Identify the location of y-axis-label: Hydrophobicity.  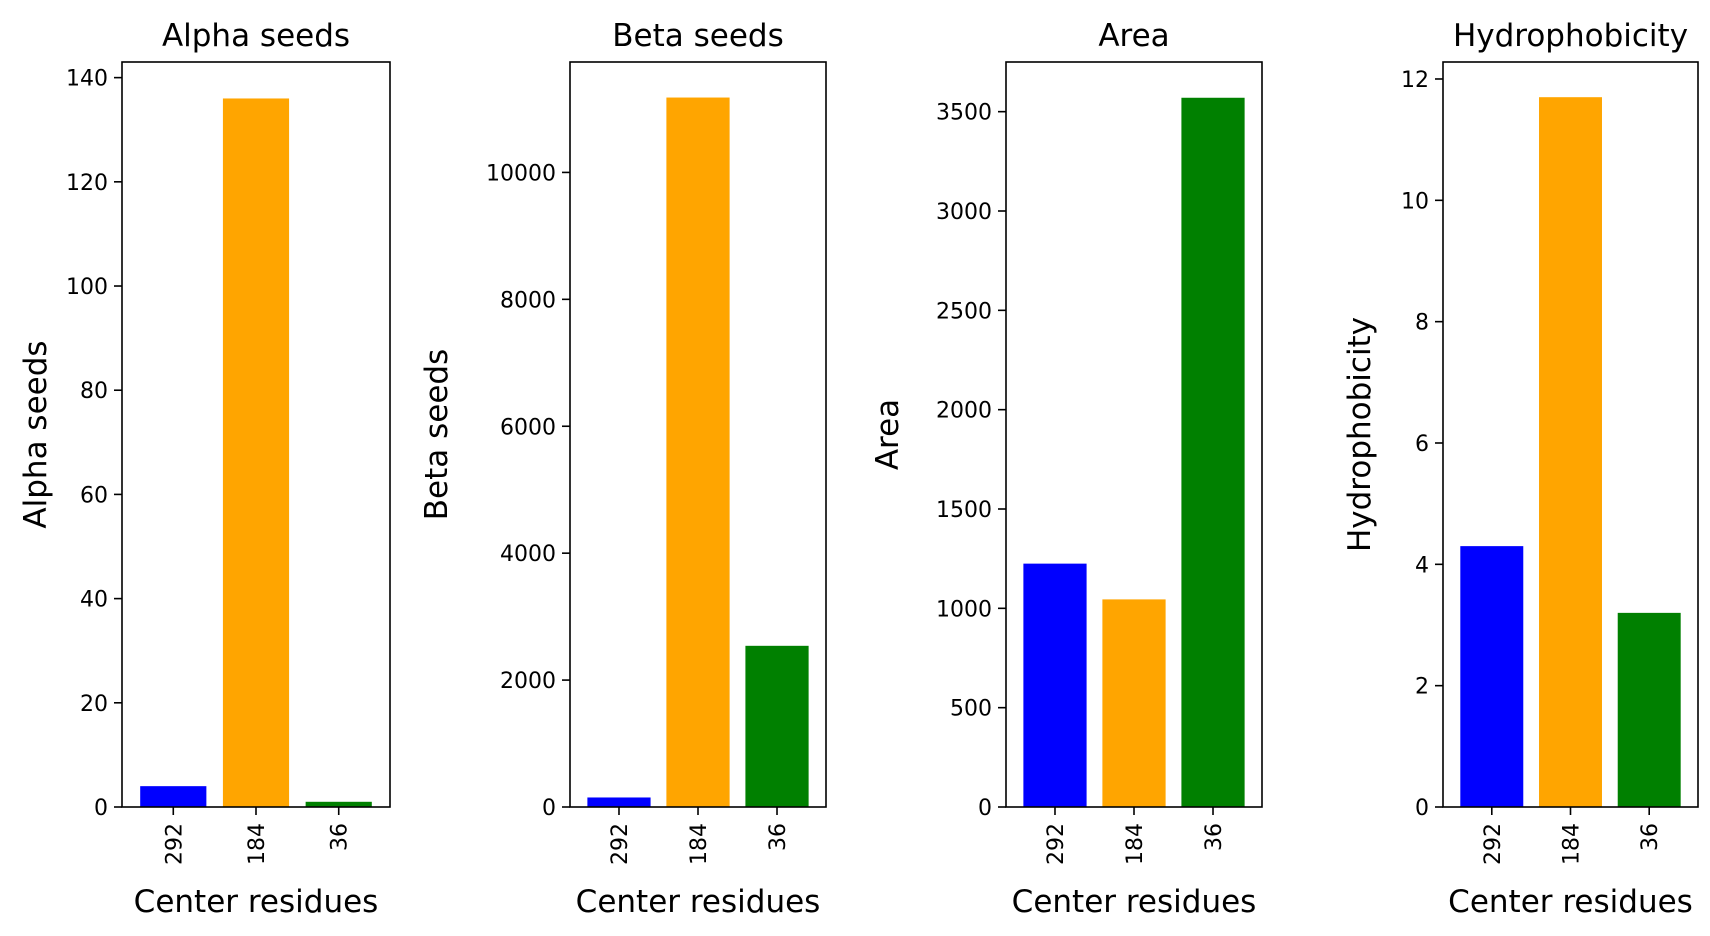
(1360, 434).